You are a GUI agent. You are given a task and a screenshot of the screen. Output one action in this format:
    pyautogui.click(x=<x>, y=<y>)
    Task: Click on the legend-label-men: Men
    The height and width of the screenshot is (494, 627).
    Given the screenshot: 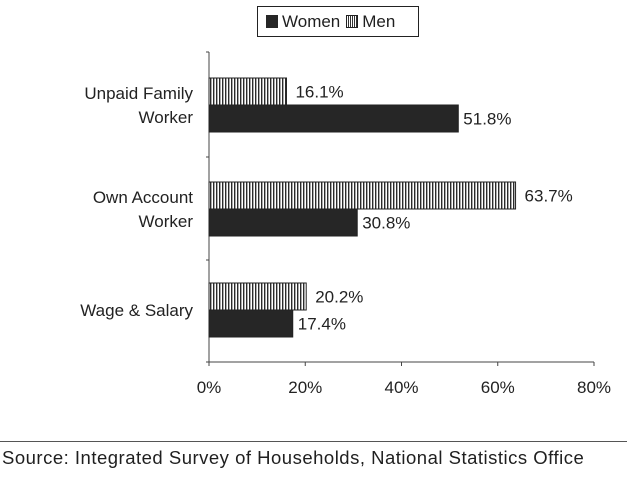 What is the action you would take?
    pyautogui.click(x=379, y=21)
    